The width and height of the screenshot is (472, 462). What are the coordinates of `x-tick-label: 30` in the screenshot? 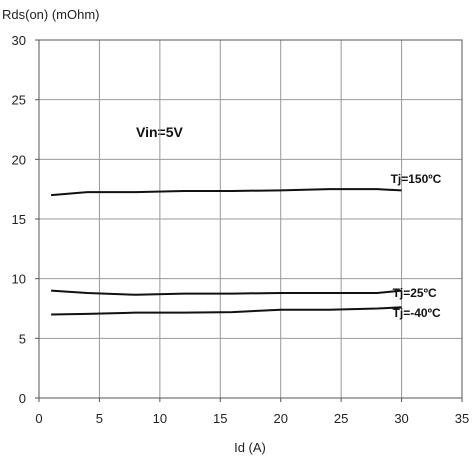 It's located at (401, 418).